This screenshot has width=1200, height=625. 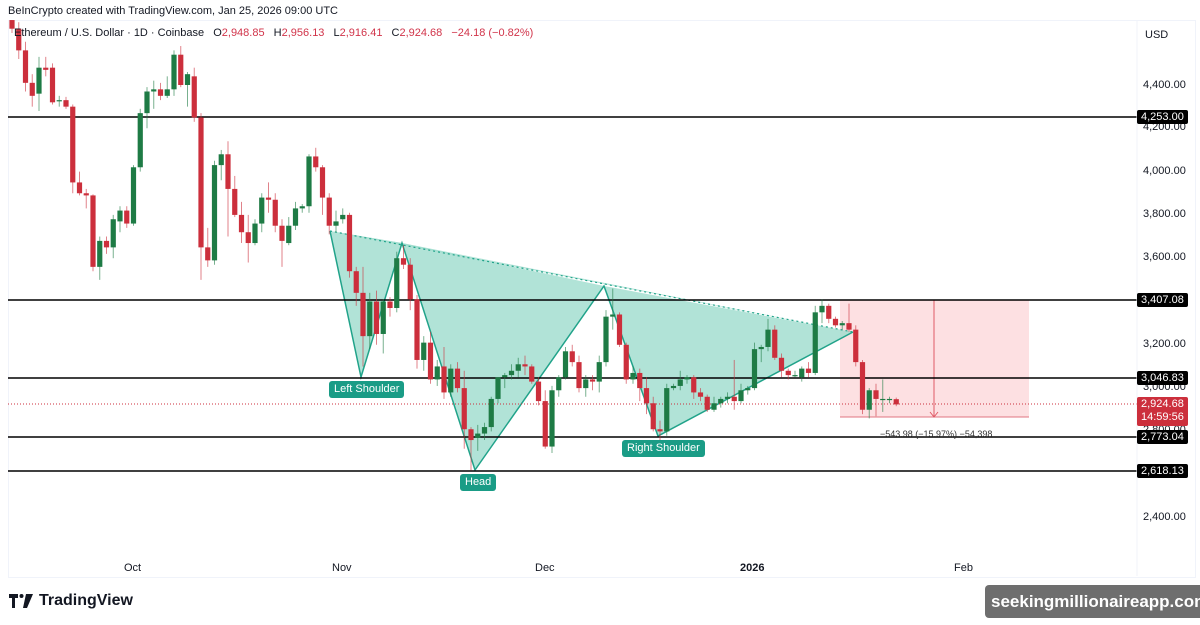 I want to click on currency-button: USD, so click(x=1157, y=35).